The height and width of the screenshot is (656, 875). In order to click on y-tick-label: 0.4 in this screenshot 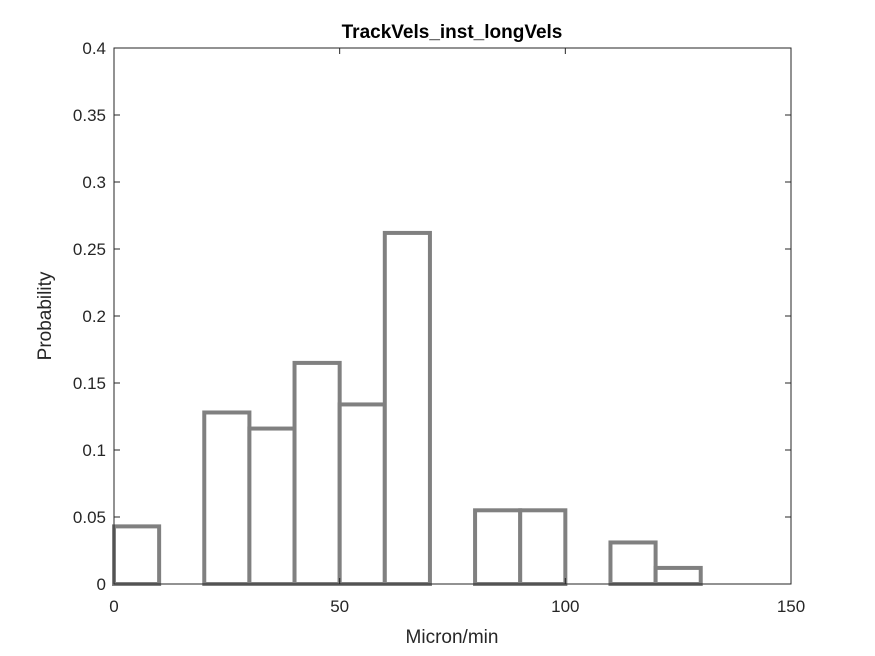, I will do `click(94, 48)`.